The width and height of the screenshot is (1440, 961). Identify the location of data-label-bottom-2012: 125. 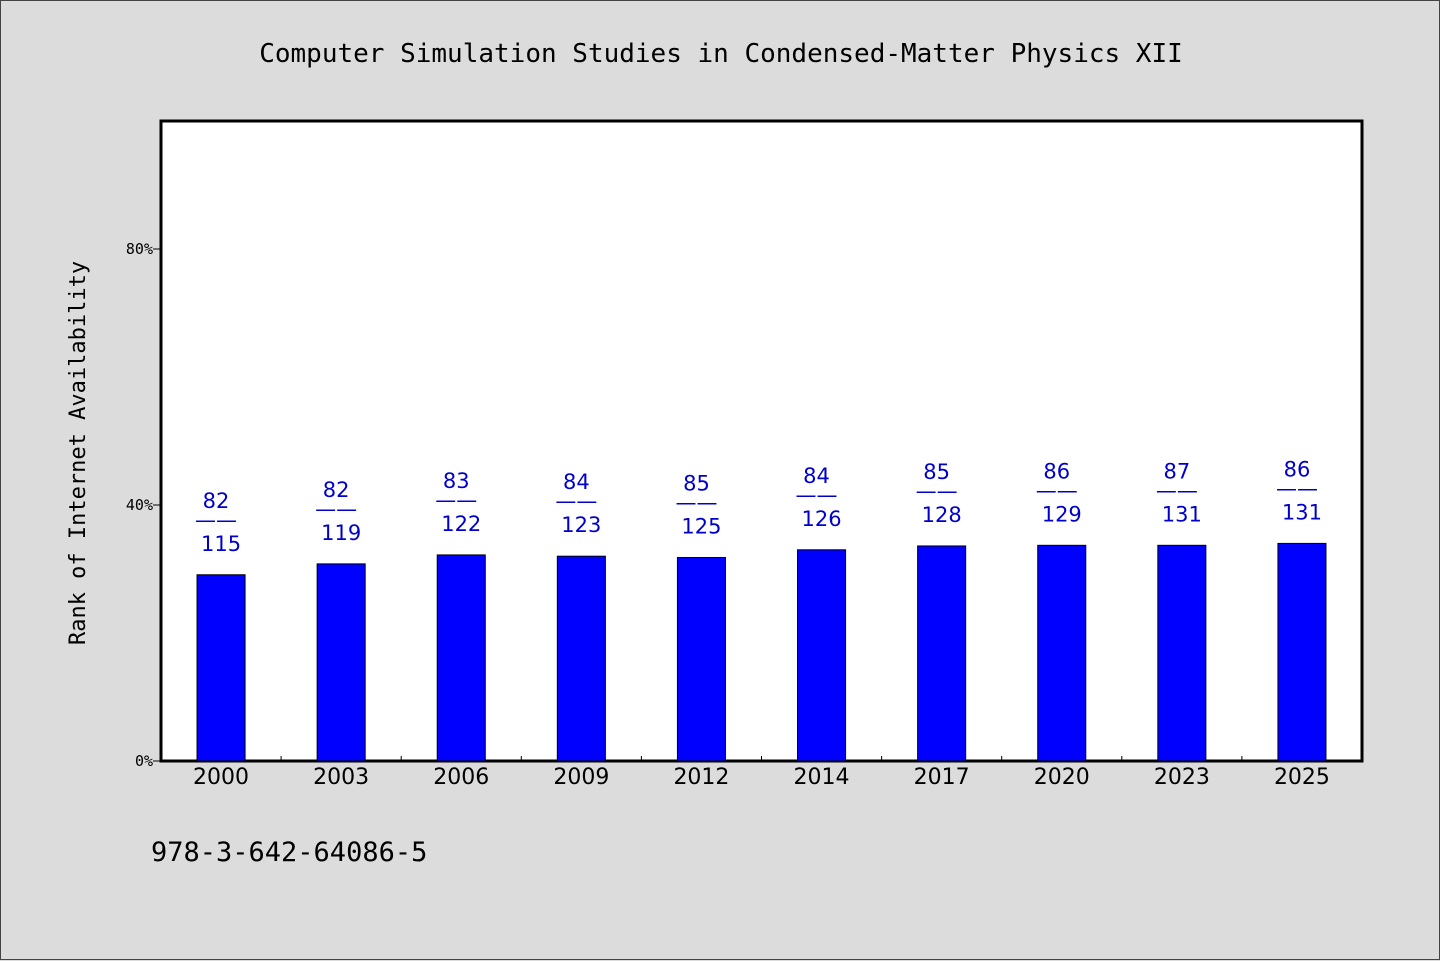
(701, 526).